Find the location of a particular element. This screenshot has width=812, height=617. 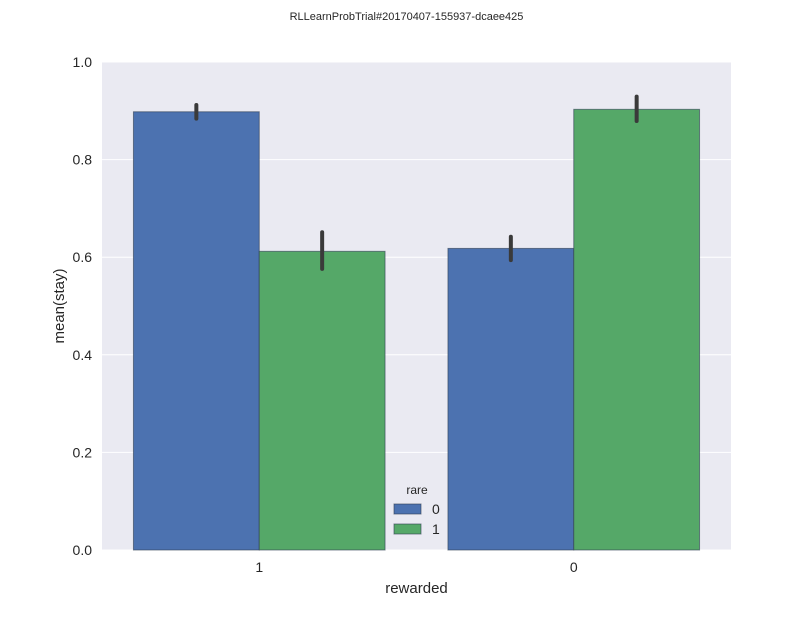

x-axis-label: rewarded is located at coordinates (416, 588).